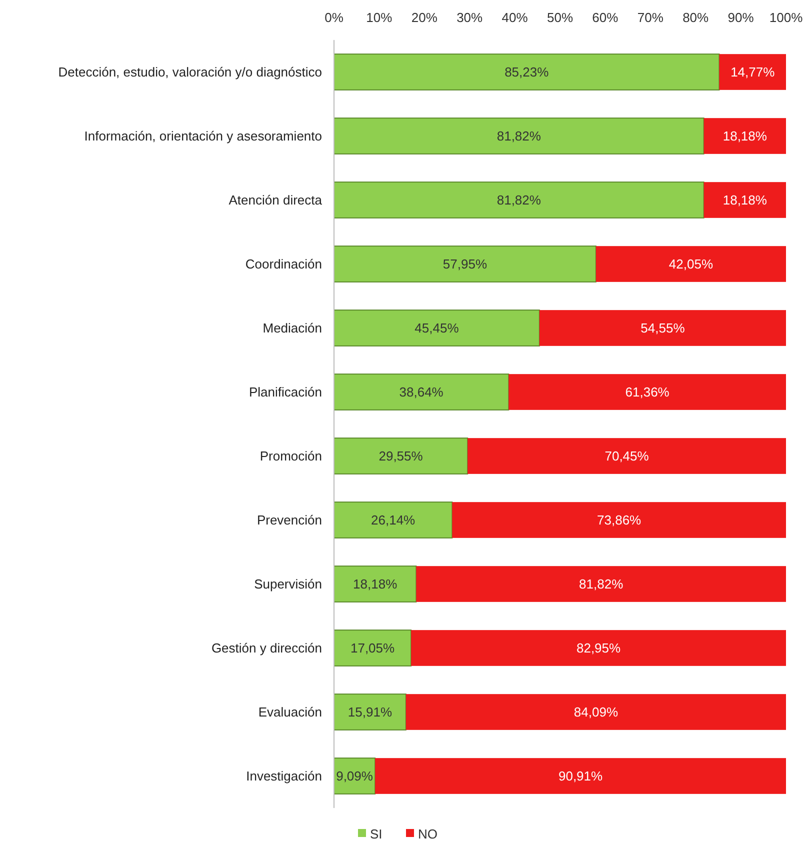  Describe the element at coordinates (289, 520) in the screenshot. I see `y-tick-label: Prevención` at that location.